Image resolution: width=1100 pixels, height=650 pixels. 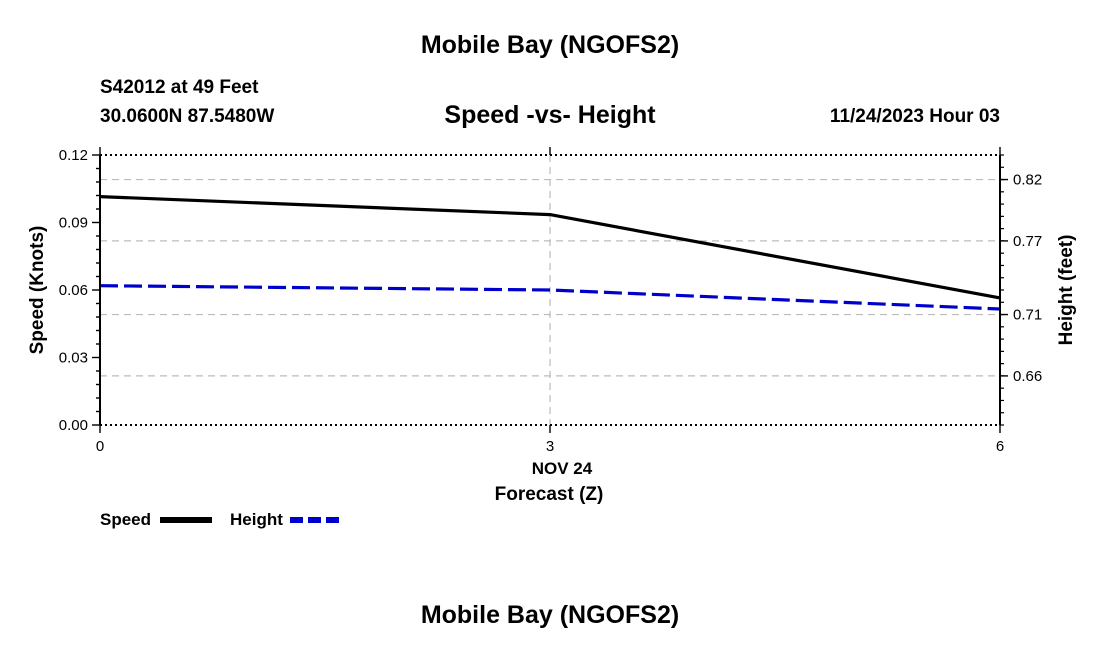 What do you see at coordinates (1066, 290) in the screenshot?
I see `y-axis-title-right: Height (feet)` at bounding box center [1066, 290].